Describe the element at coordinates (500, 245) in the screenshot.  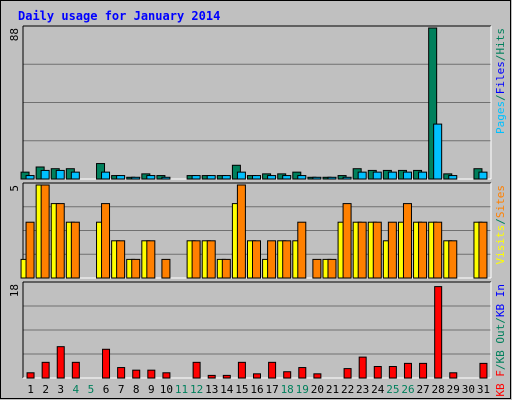
I see `legend-entry: Visits` at that location.